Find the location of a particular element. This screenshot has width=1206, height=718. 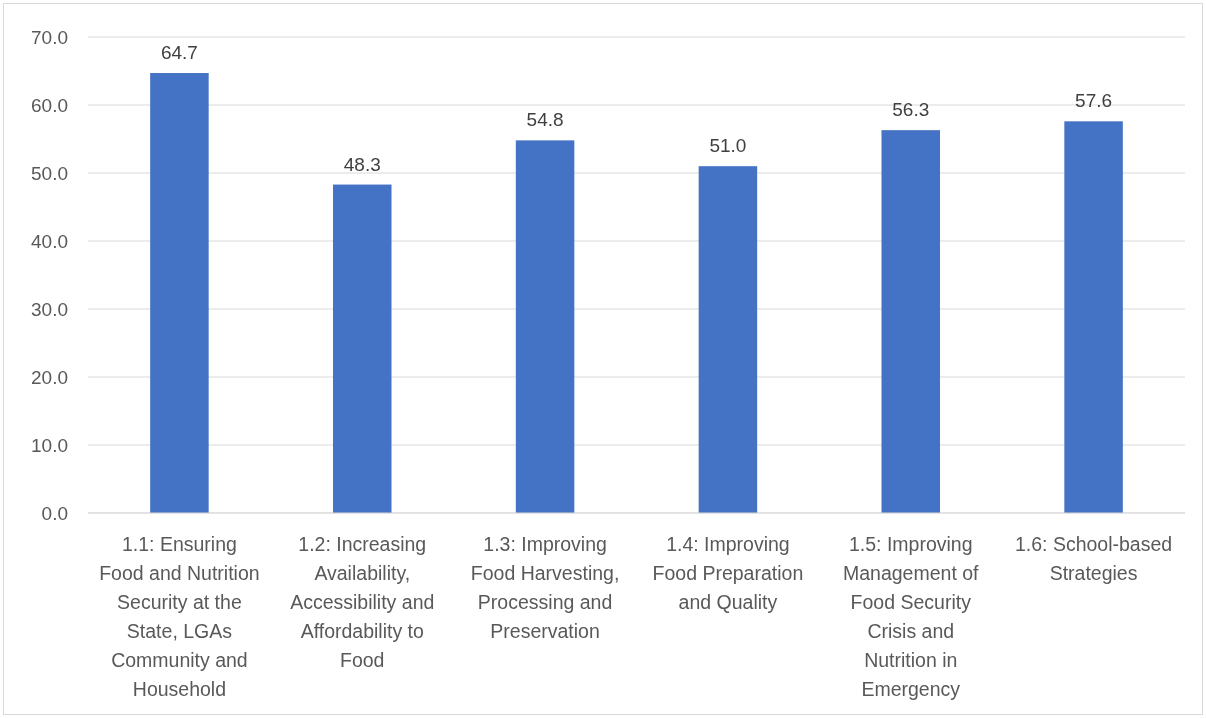

data-label: 57.6 is located at coordinates (1094, 101).